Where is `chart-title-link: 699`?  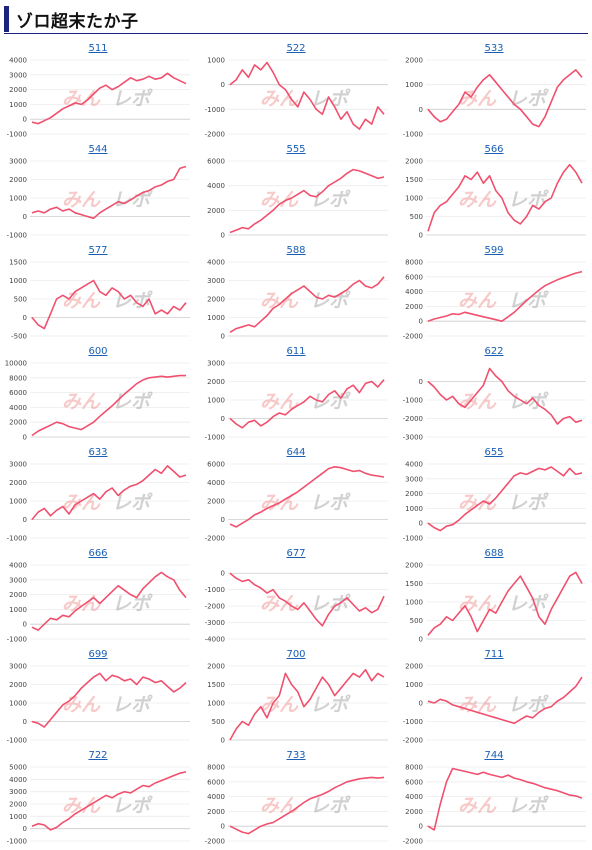 chart-title-link: 699 is located at coordinates (98, 654).